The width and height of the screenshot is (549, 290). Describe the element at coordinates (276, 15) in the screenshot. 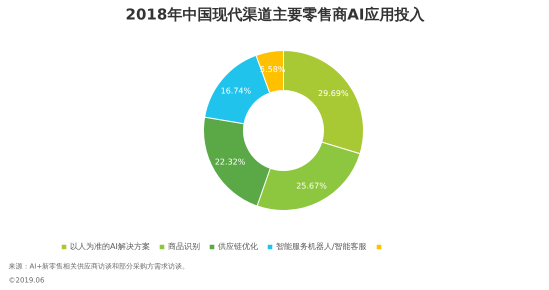

I see `chart-title: 2018年中国现代渠道主要零售商AI应用投入` at that location.